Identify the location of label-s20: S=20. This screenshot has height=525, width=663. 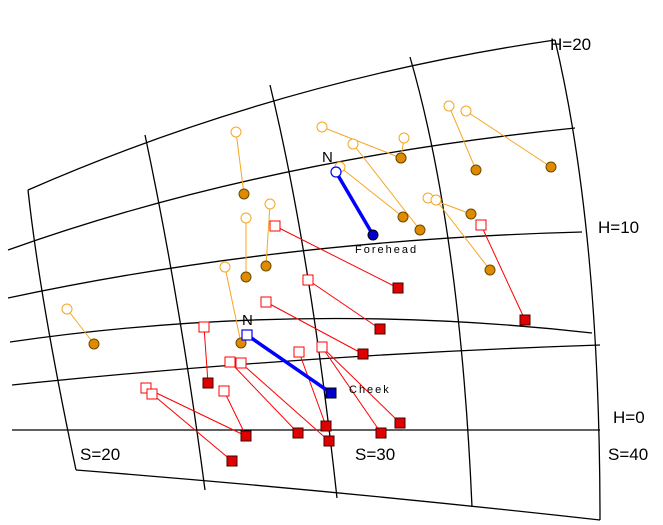
(100, 454).